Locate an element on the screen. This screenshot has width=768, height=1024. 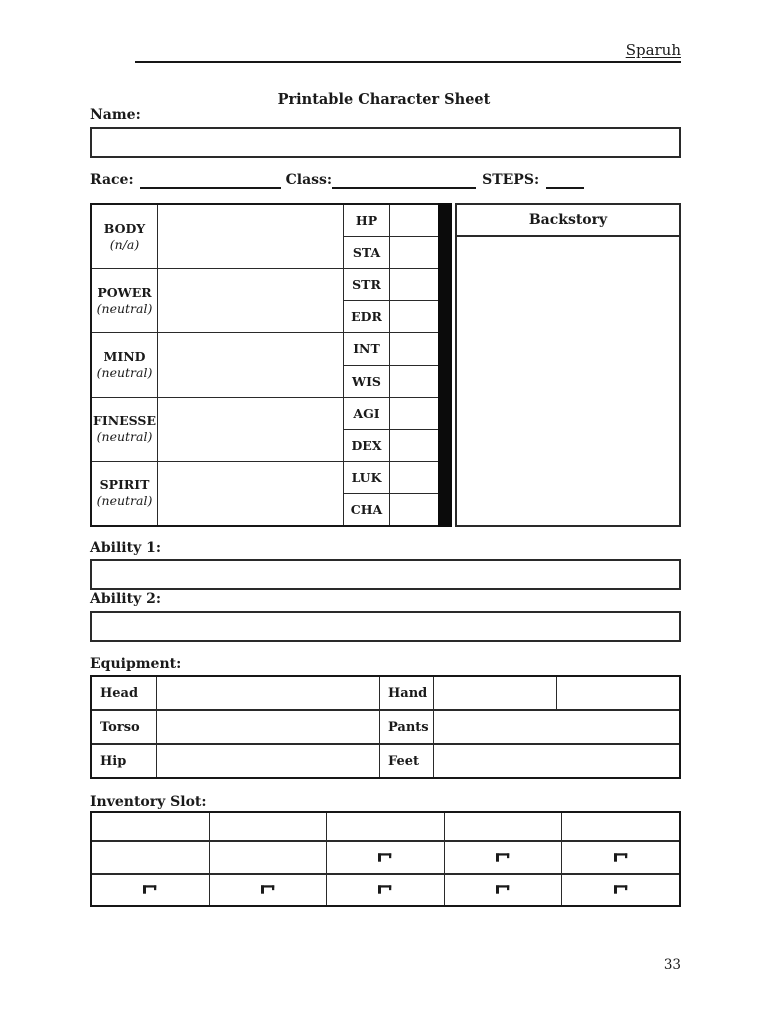
ability2-field is located at coordinates (385, 626).